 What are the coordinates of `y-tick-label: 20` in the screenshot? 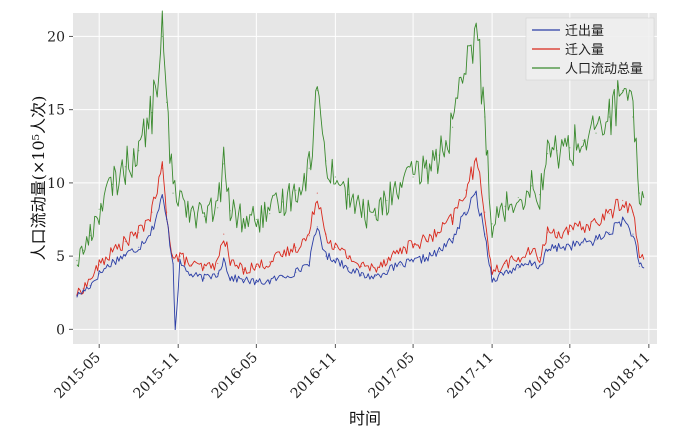 It's located at (56, 37).